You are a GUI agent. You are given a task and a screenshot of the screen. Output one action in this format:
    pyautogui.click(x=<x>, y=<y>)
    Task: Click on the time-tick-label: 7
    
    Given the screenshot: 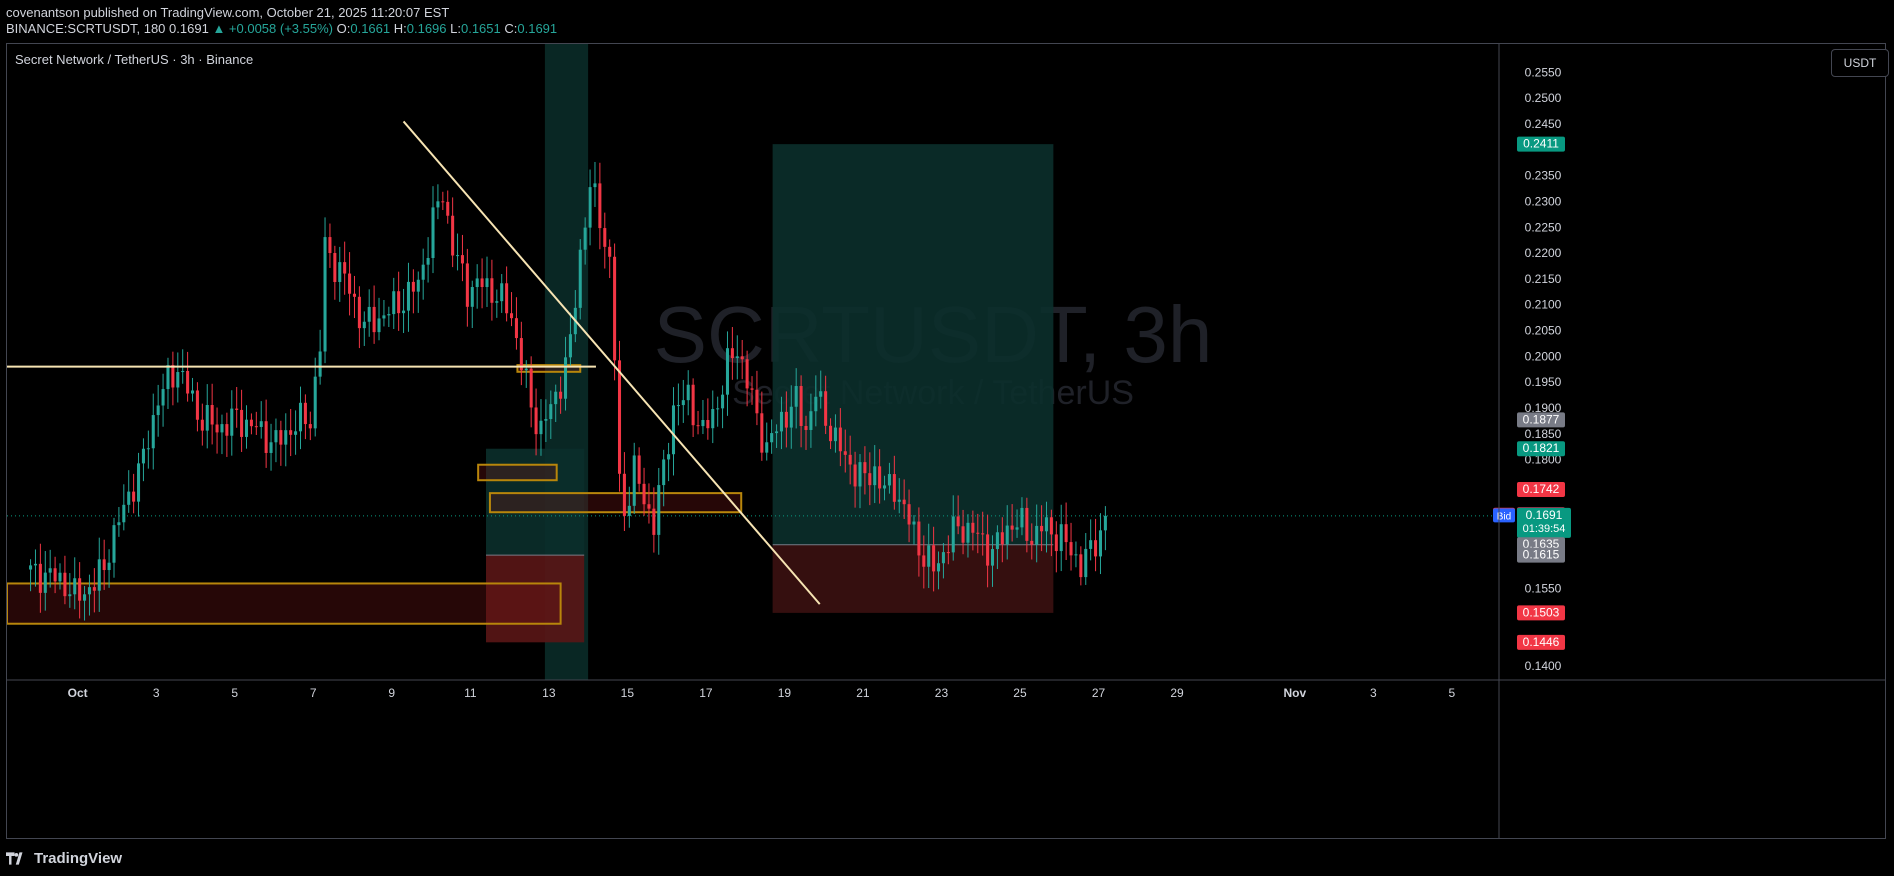 What is the action you would take?
    pyautogui.click(x=313, y=693)
    